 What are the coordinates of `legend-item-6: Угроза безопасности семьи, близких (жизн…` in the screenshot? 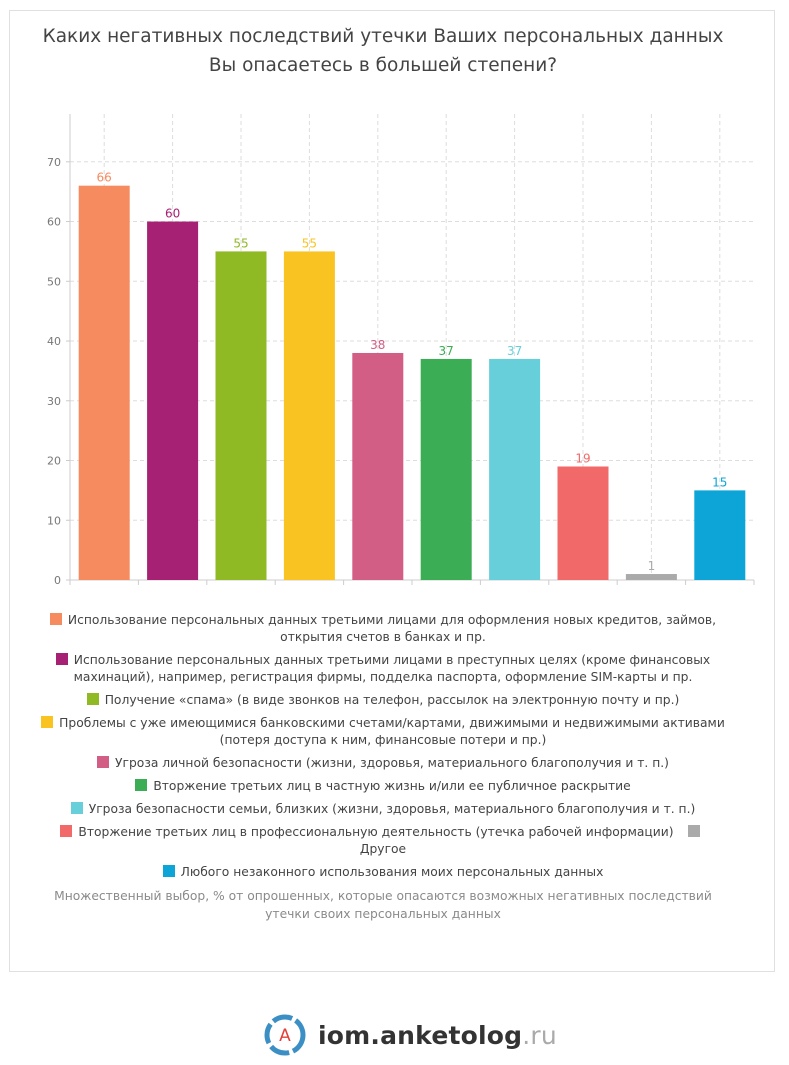 It's located at (383, 809).